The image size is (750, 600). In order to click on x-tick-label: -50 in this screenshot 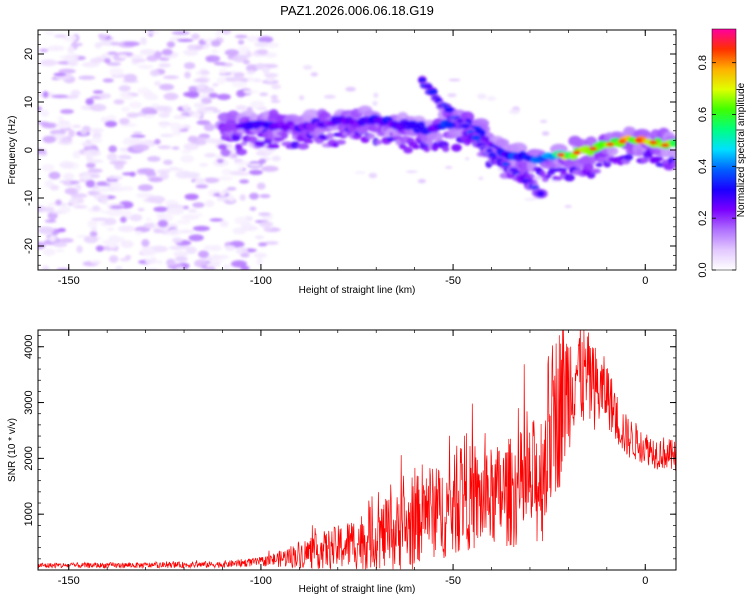, I will do `click(453, 581)`.